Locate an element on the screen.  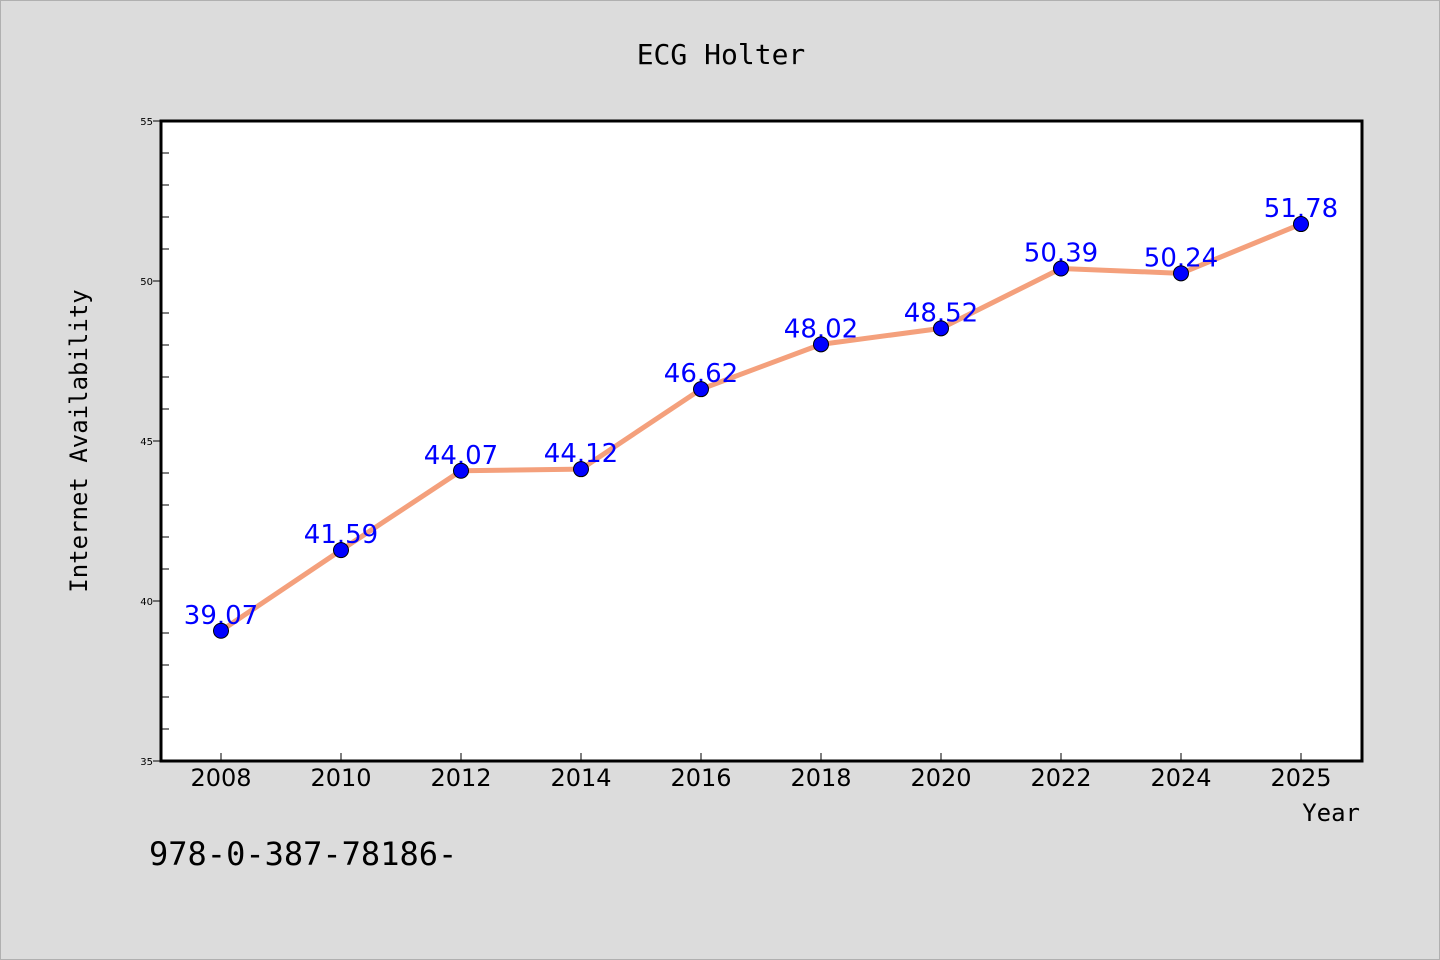
x-tick-label: 2024 is located at coordinates (1180, 778).